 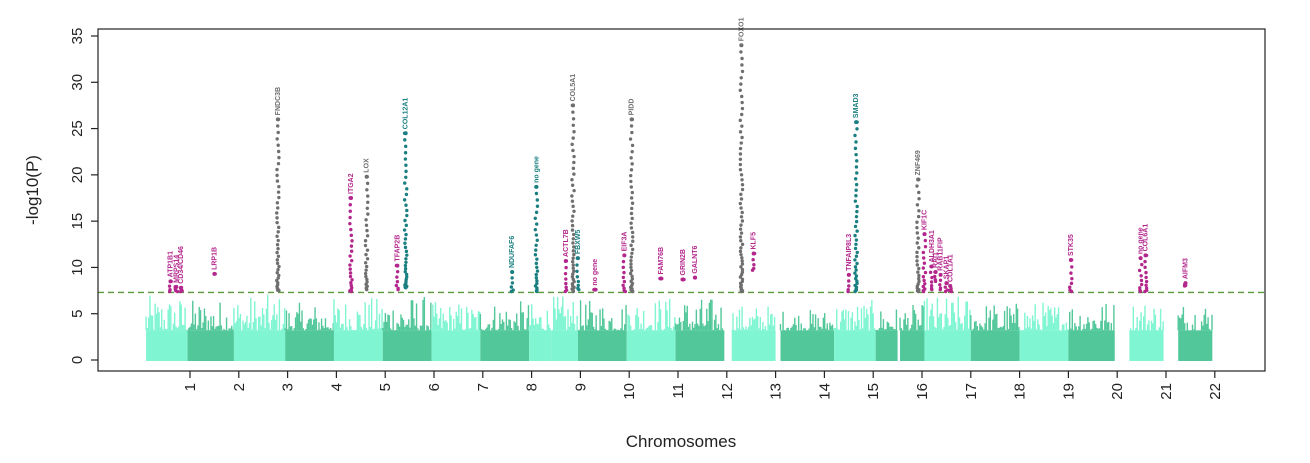 What do you see at coordinates (1186, 268) in the screenshot?
I see `locus-label: AIFM3` at bounding box center [1186, 268].